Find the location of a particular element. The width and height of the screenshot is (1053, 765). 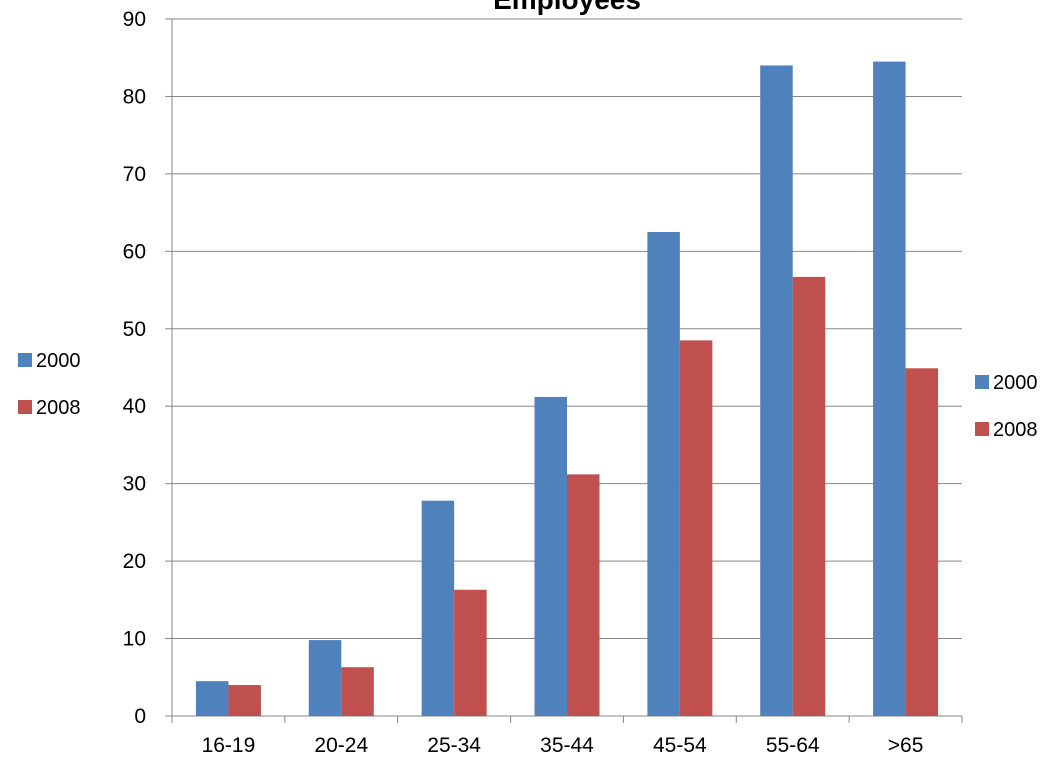

x-tick-label: 20-24 is located at coordinates (341, 745).